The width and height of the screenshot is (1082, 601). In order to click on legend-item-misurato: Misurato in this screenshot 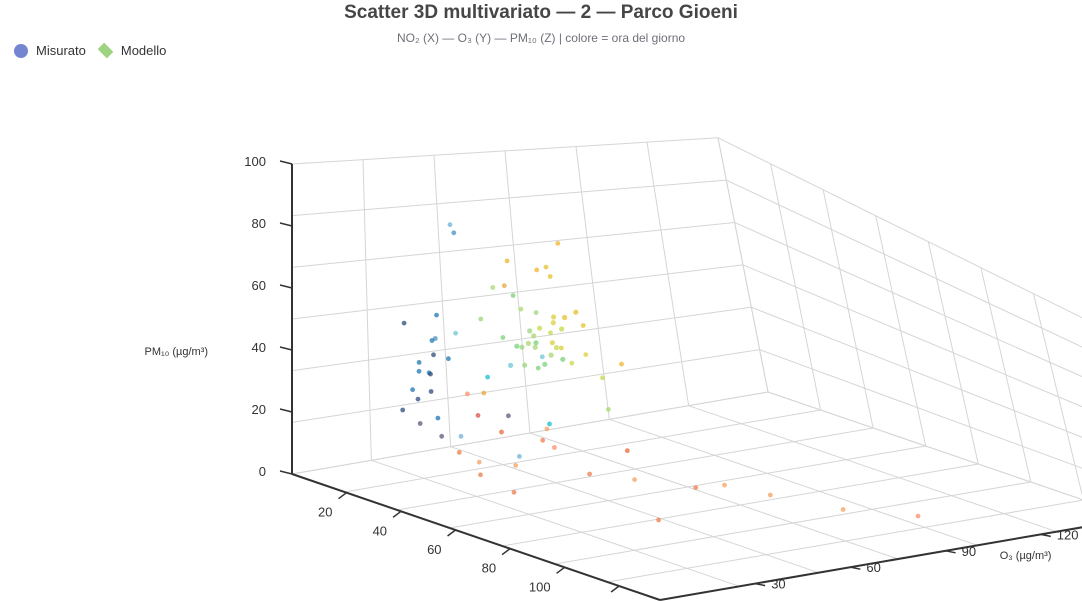, I will do `click(50, 50)`.